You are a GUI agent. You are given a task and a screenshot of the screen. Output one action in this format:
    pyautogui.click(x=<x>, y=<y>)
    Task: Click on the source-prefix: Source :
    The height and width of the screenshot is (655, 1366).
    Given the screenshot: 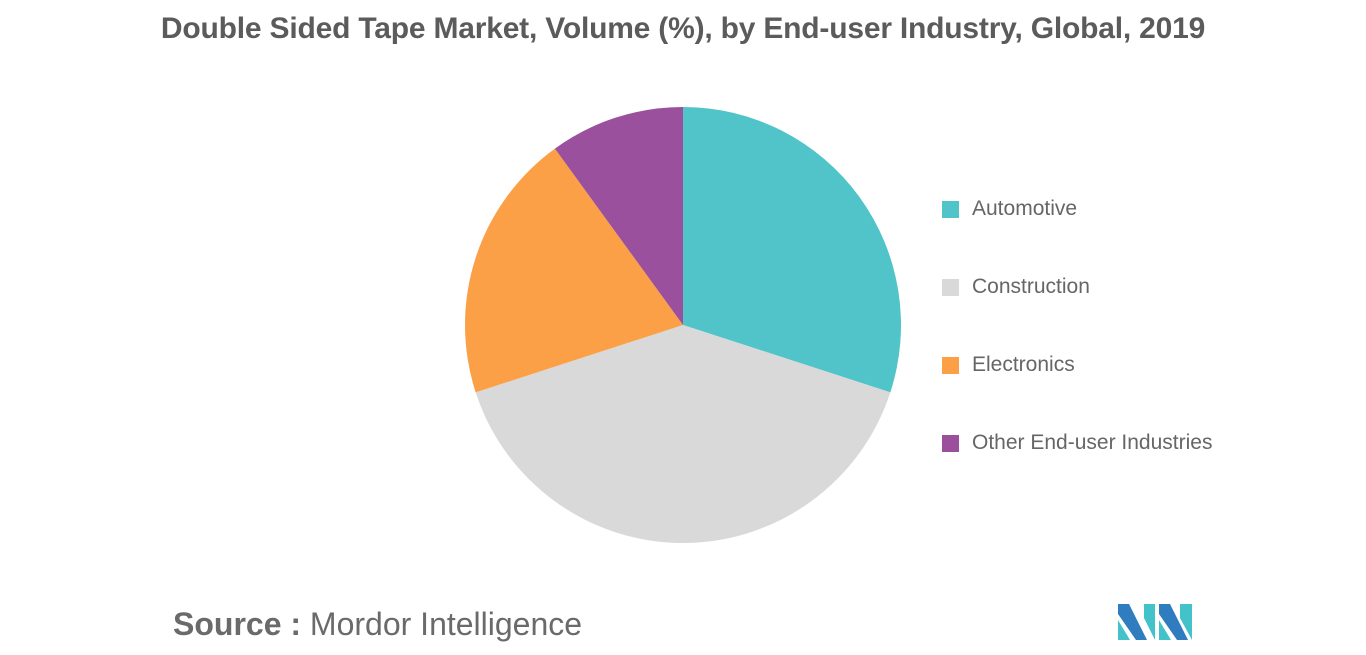 What is the action you would take?
    pyautogui.click(x=237, y=624)
    